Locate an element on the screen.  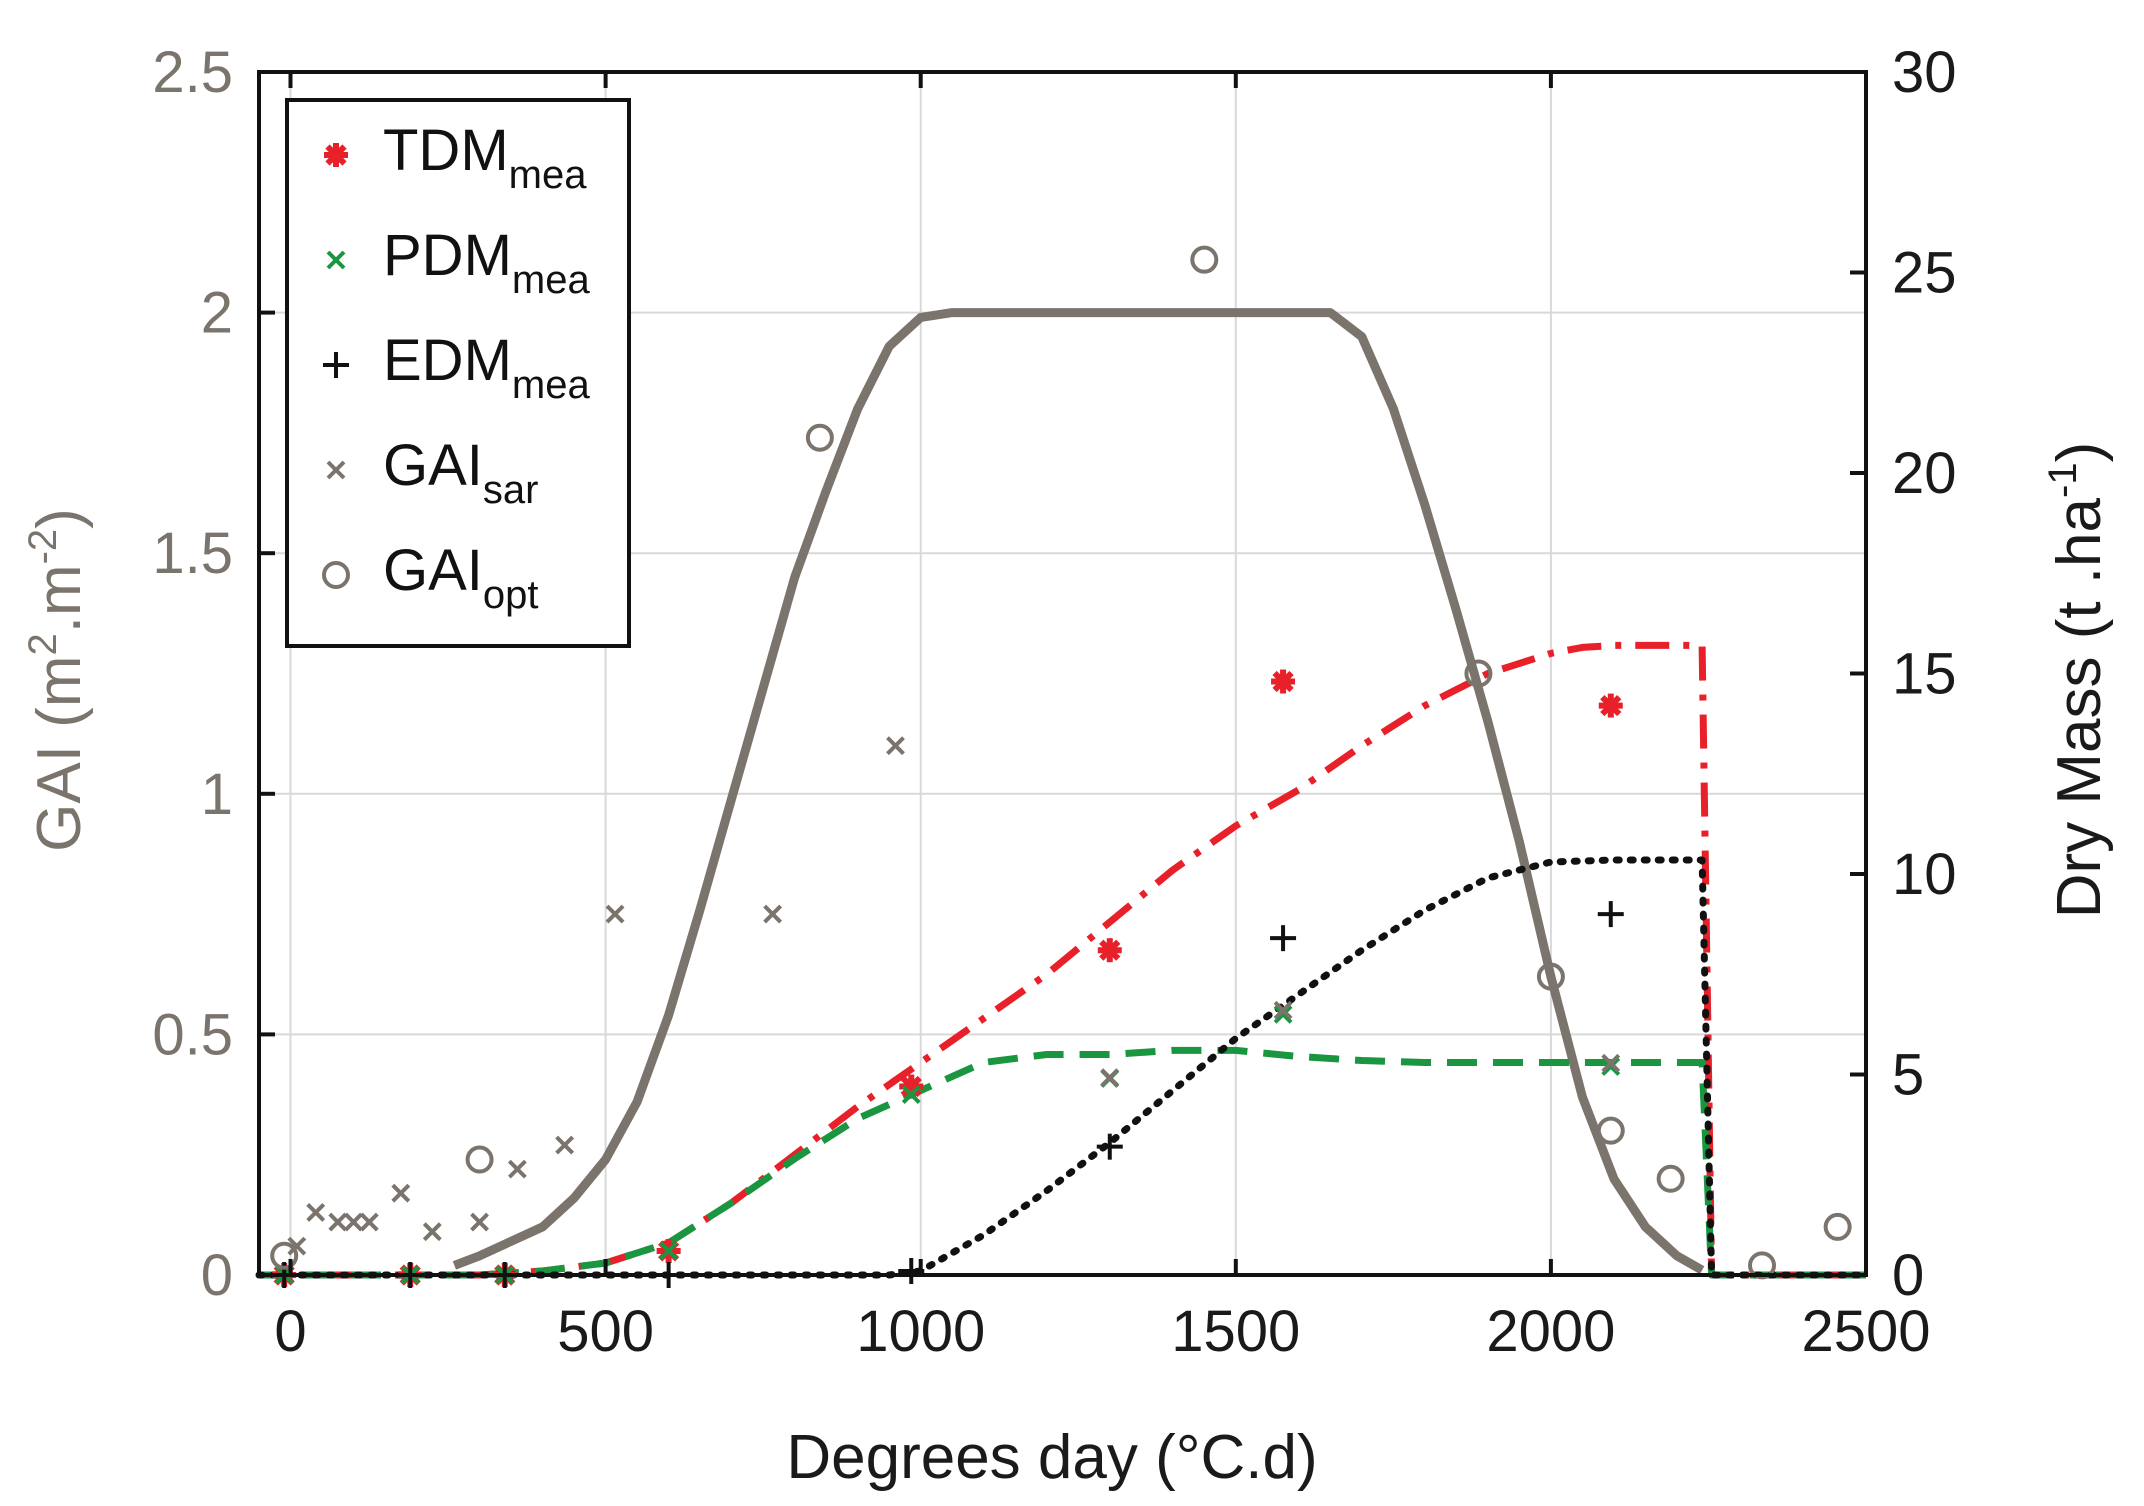
x-tick-label: 500 is located at coordinates (605, 1331).